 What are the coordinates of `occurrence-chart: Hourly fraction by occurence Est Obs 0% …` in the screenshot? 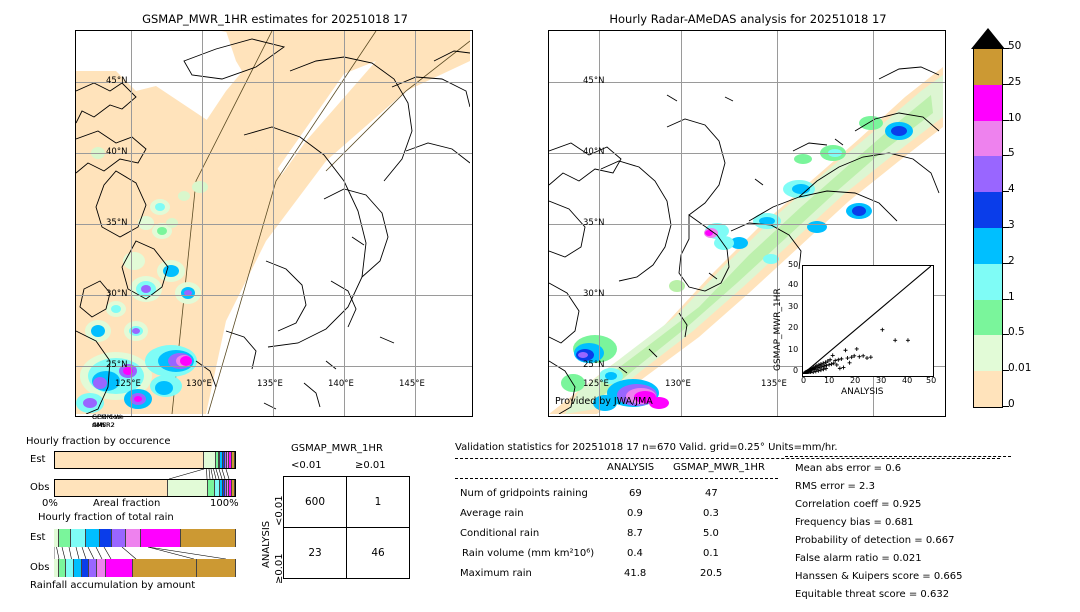 It's located at (132, 472).